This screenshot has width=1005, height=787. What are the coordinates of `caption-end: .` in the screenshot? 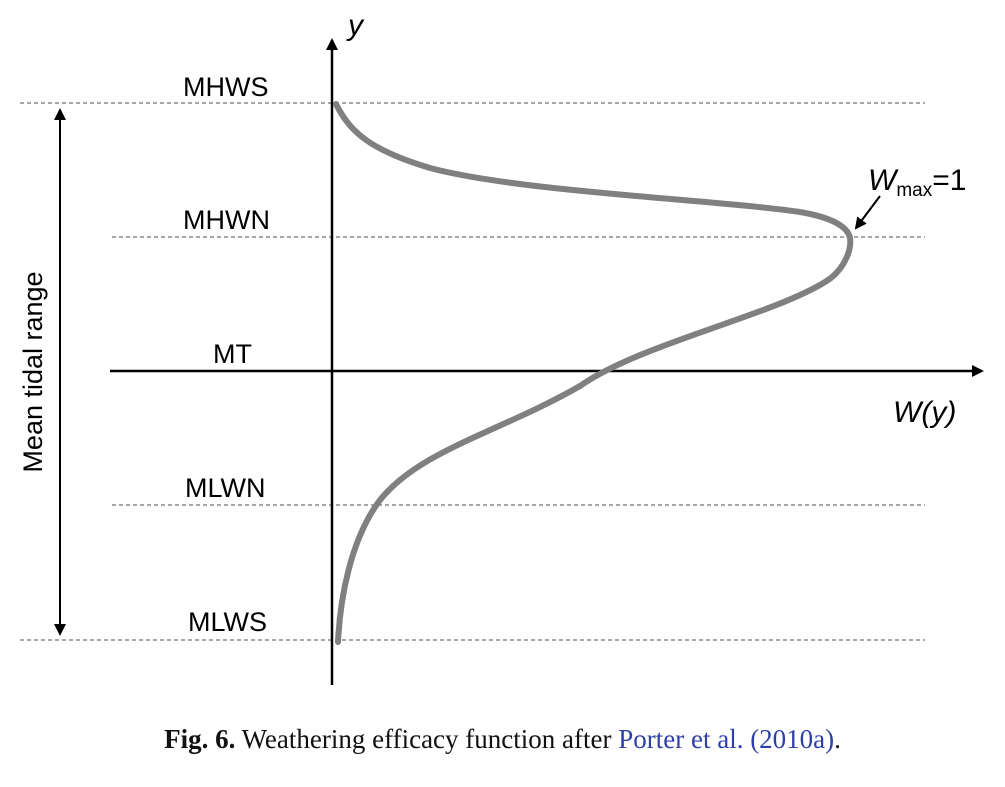 It's located at (837, 739).